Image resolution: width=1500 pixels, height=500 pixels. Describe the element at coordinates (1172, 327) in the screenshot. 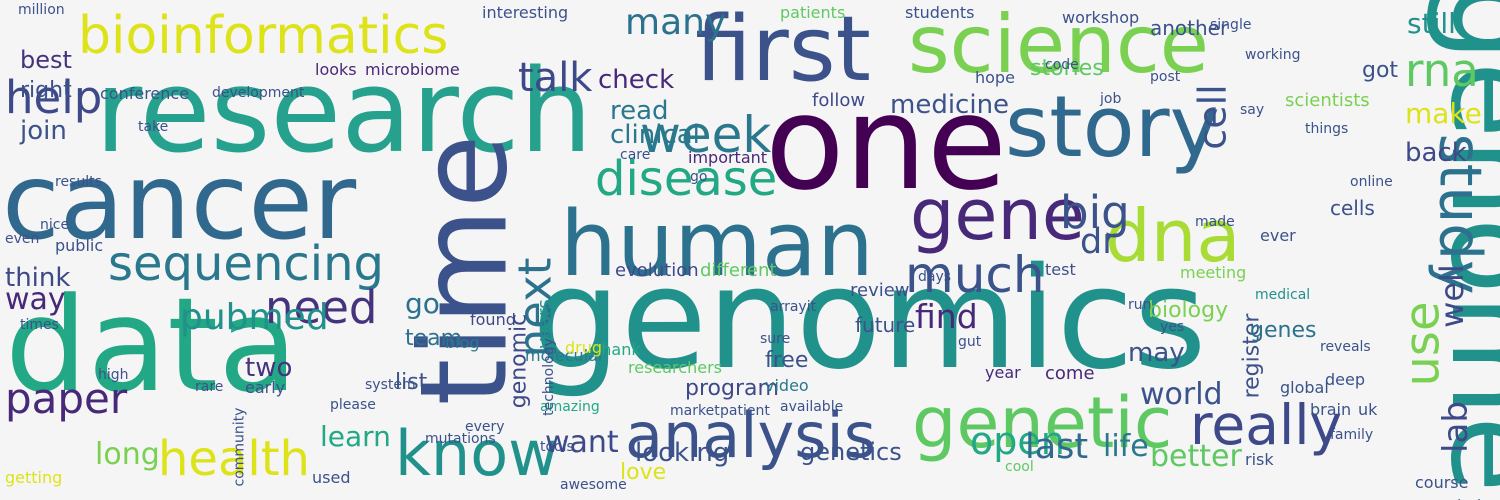

I see `word-yes: yes` at that location.